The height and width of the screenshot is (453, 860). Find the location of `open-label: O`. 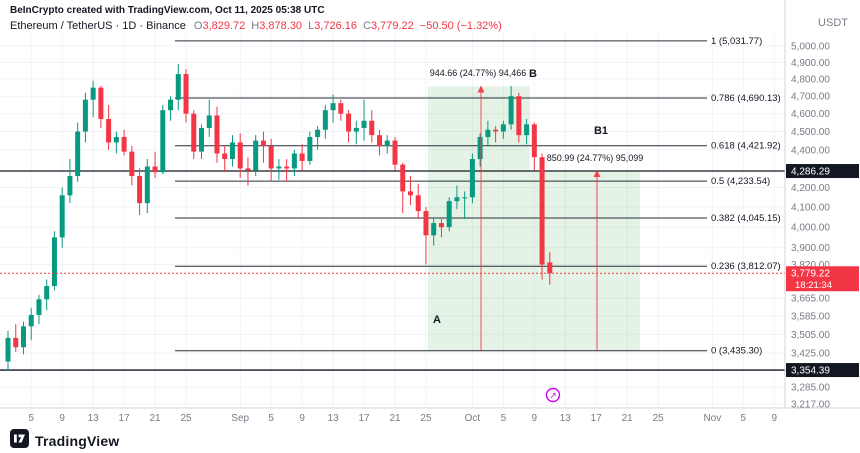

open-label: O is located at coordinates (198, 26).